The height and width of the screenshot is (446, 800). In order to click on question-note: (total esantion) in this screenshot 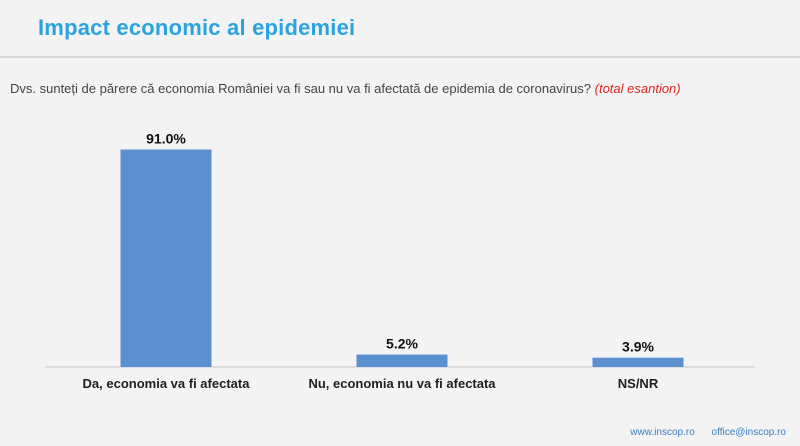, I will do `click(637, 88)`.